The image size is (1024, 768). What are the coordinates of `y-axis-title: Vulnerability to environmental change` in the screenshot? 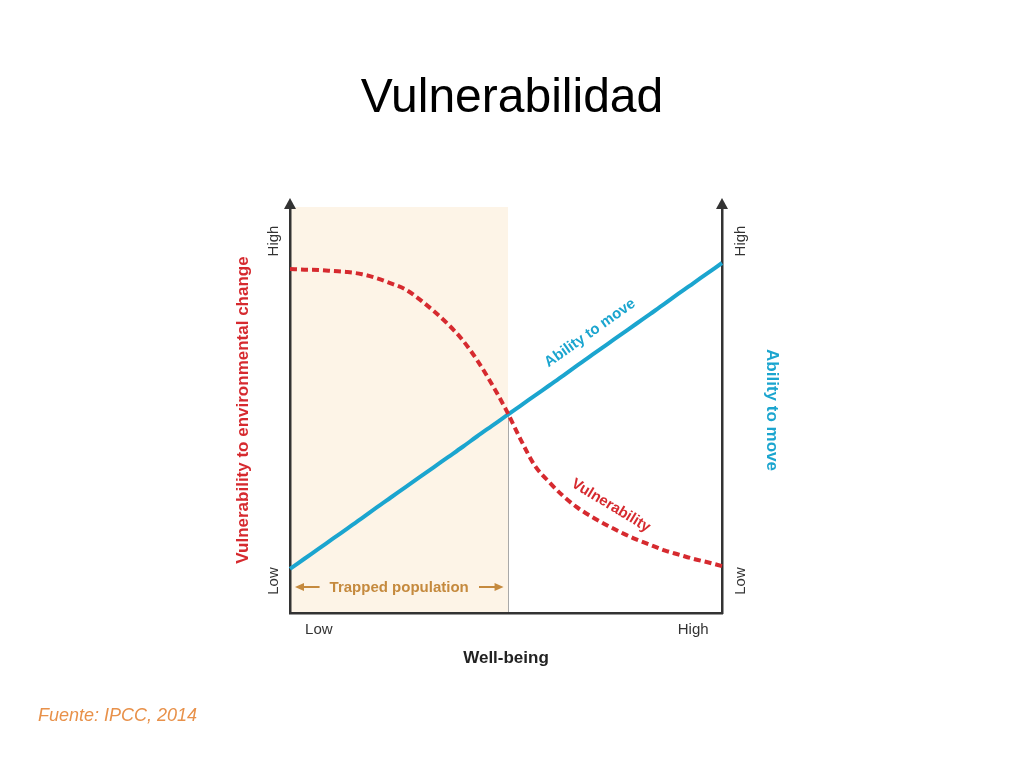 It's located at (242, 410).